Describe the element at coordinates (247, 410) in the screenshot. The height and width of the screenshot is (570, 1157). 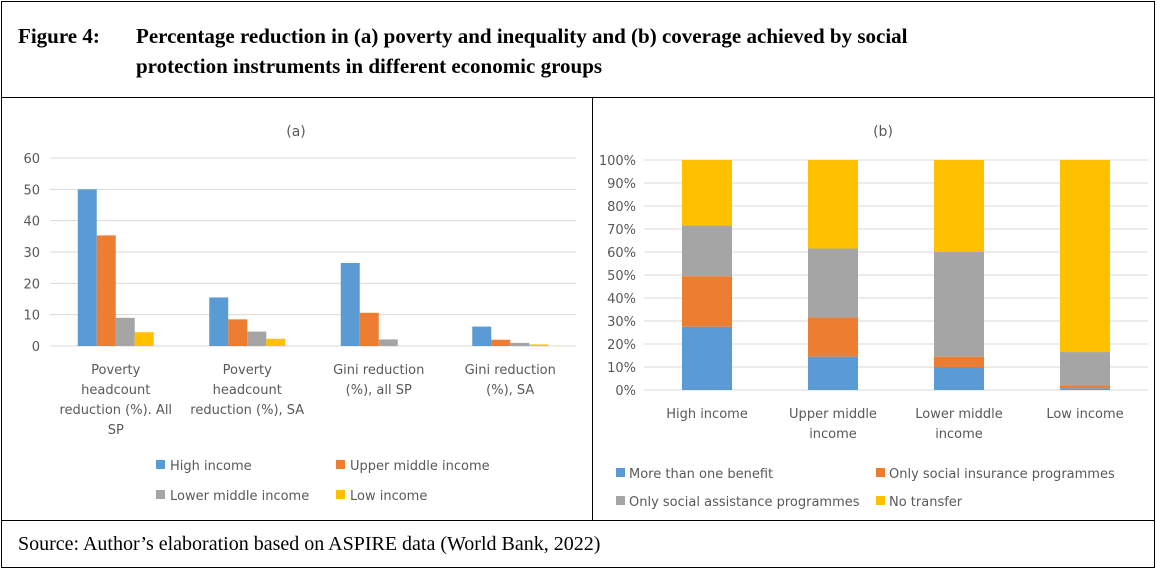
I see `chart-a-category-label: reduction (%), SA` at that location.